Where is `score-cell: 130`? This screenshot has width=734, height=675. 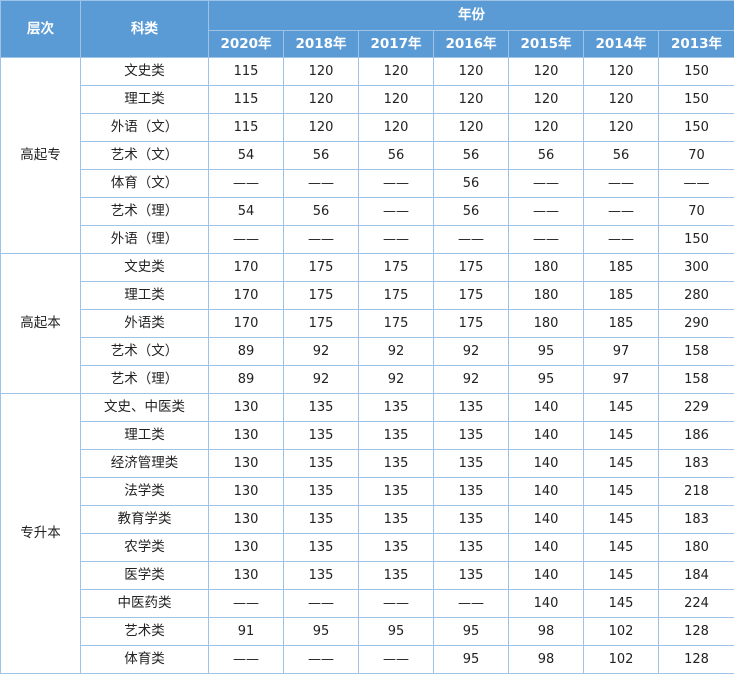
score-cell: 130 is located at coordinates (246, 519).